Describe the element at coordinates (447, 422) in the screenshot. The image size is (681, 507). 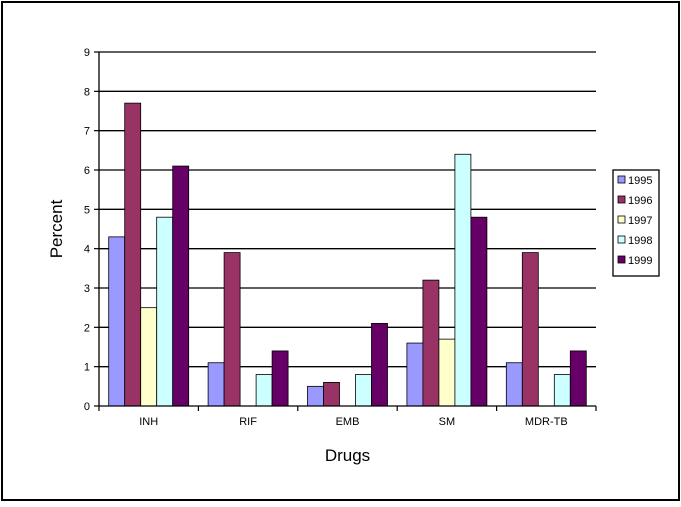
I see `x-tick-label-sm: SM` at that location.